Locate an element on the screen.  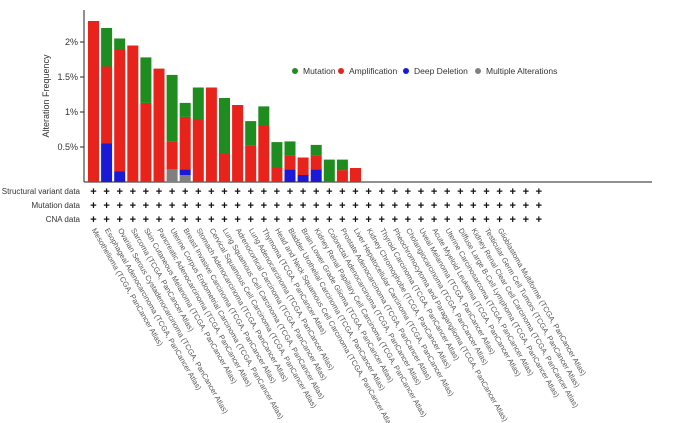
profile-row-label: Mutation data is located at coordinates (56, 205).